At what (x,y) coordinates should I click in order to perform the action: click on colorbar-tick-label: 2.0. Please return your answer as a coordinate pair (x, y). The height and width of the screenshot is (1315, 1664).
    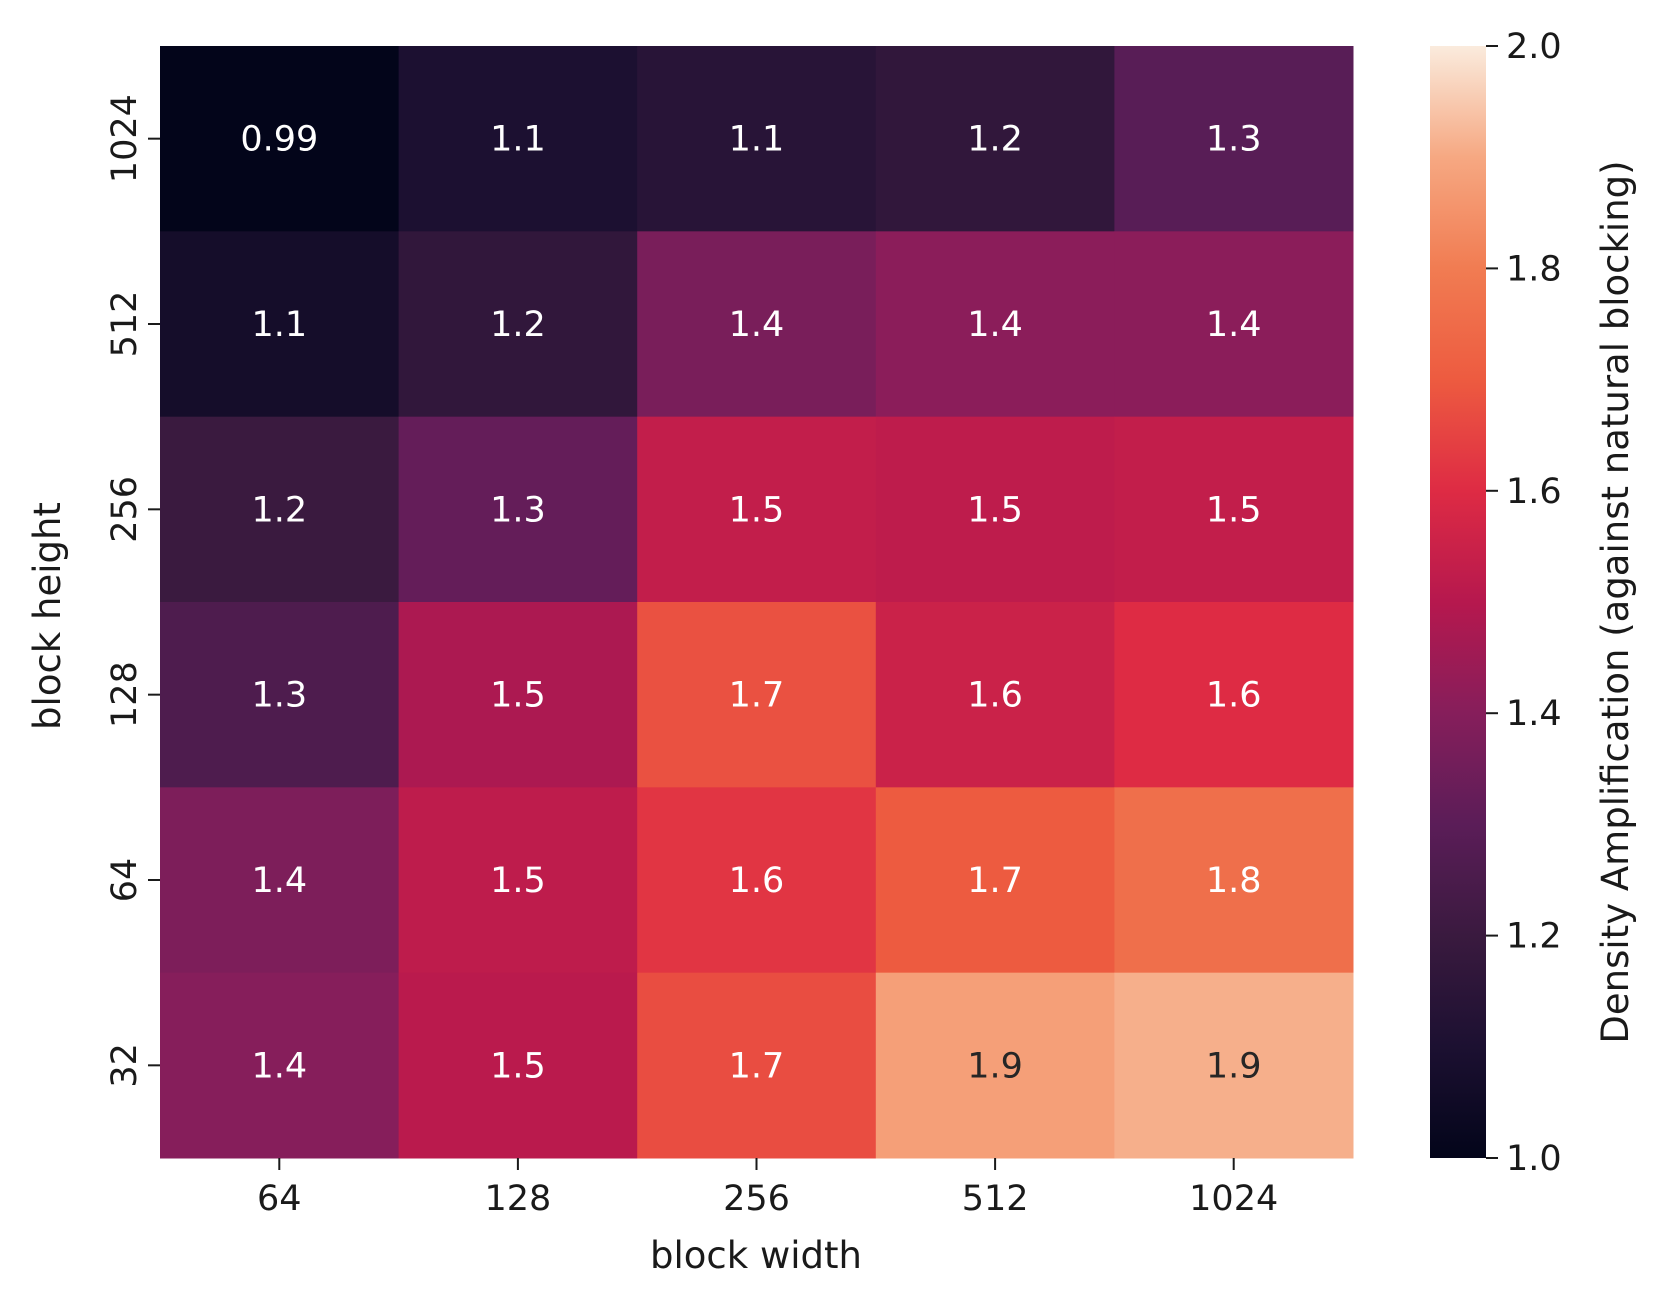
    Looking at the image, I should click on (1534, 47).